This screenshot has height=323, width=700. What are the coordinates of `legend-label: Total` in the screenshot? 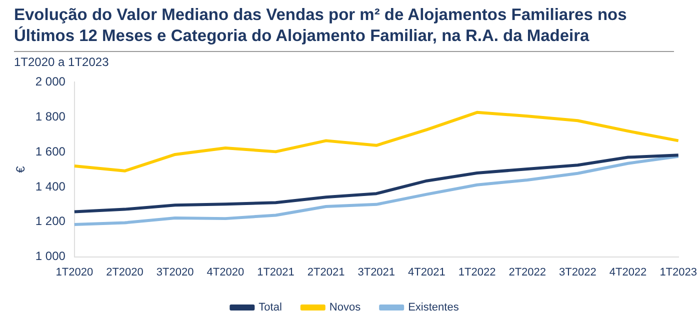 It's located at (270, 308).